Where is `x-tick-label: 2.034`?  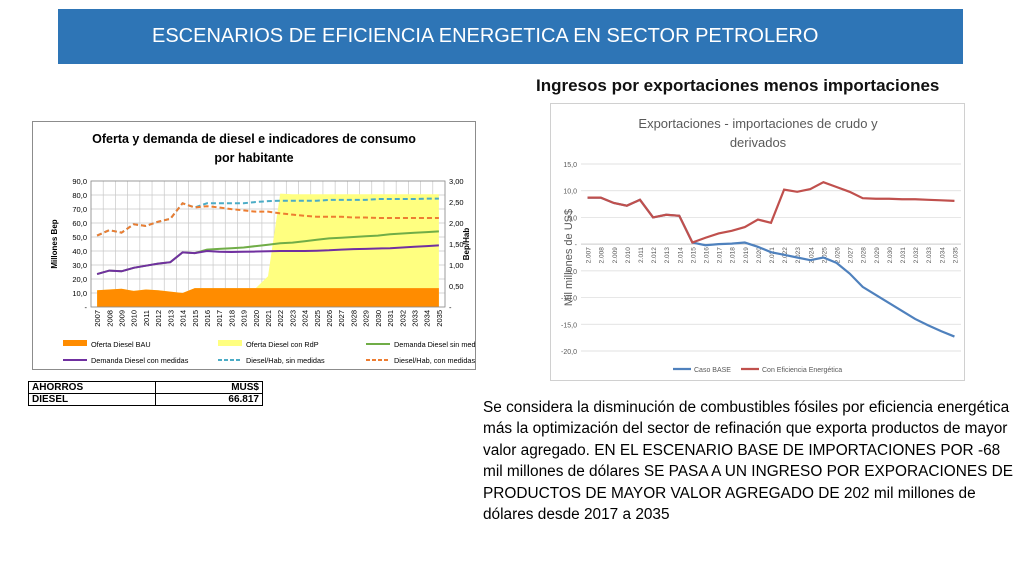
x-tick-label: 2.034 is located at coordinates (942, 255).